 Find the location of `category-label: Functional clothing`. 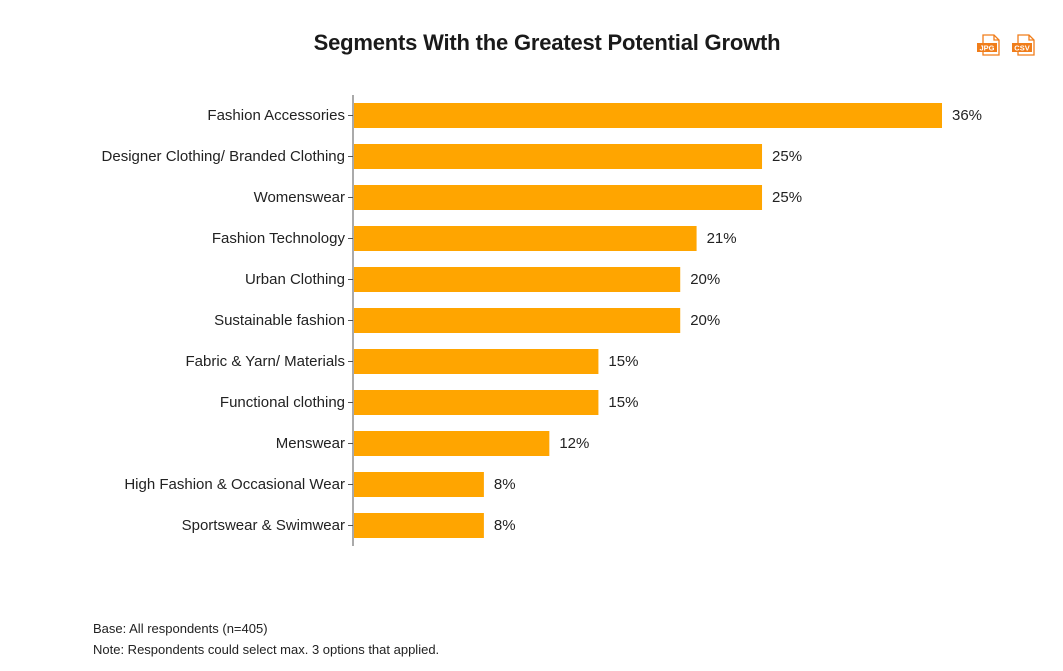

category-label: Functional clothing is located at coordinates (282, 402).